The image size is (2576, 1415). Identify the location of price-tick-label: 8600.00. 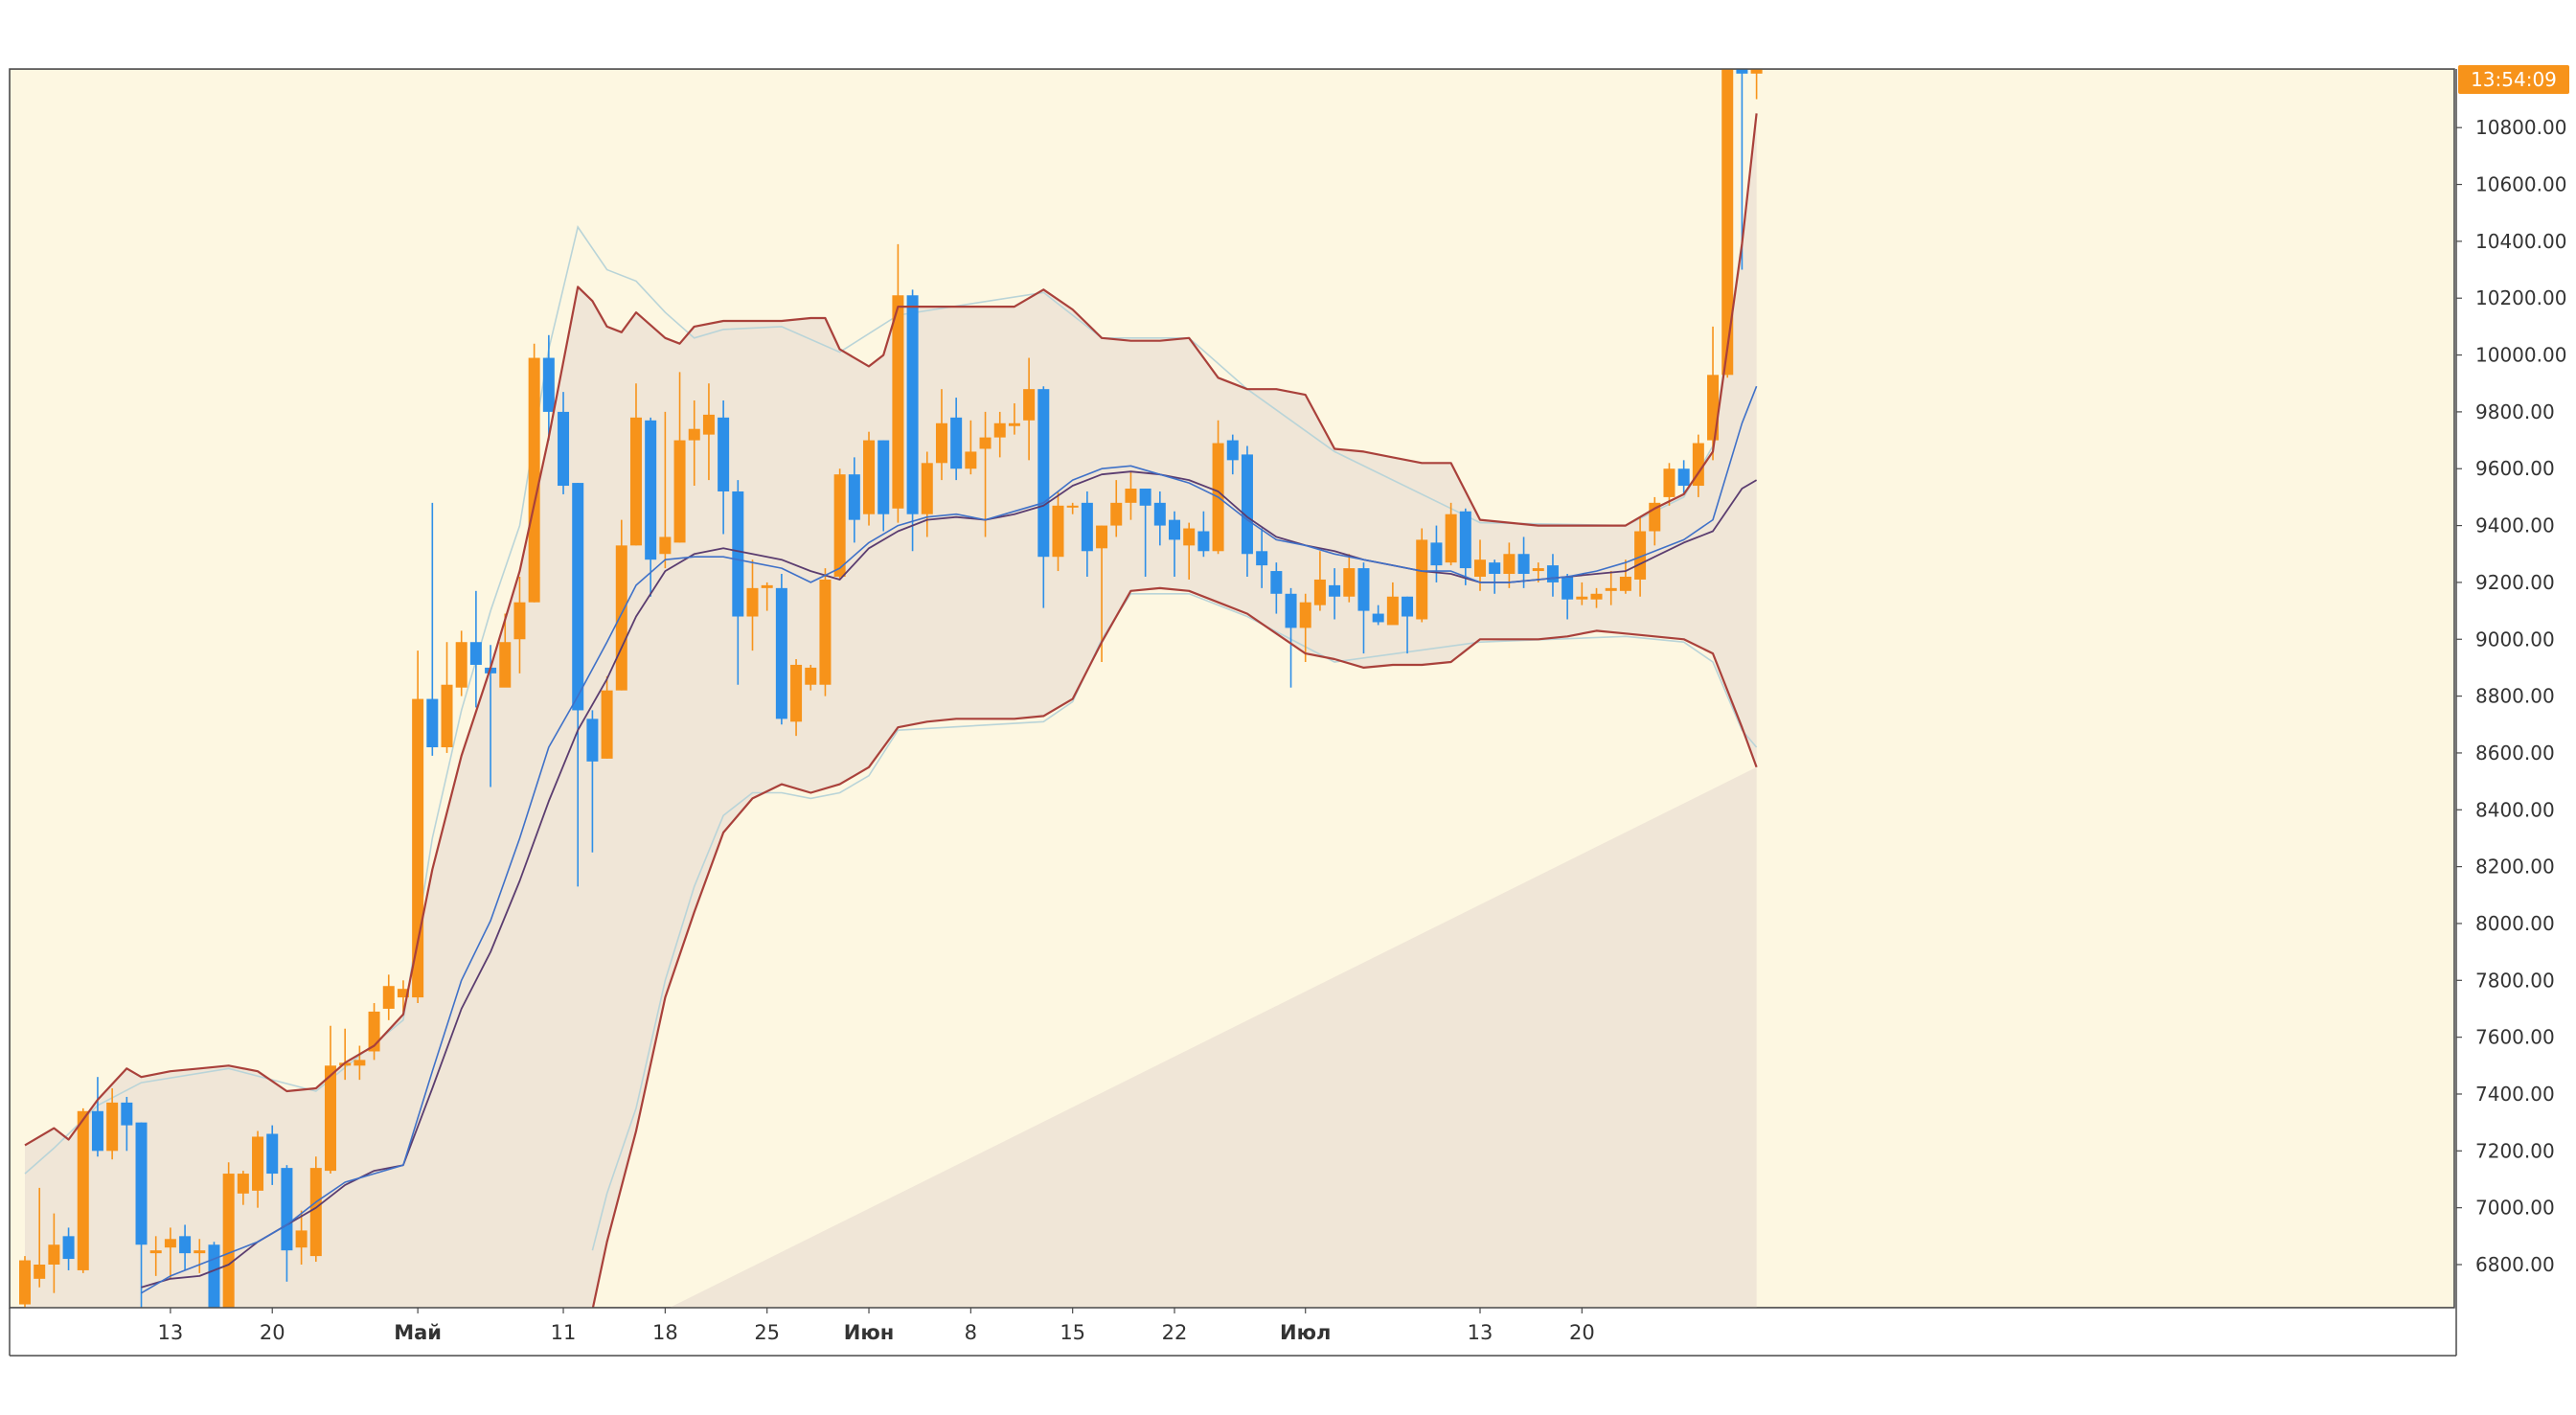
(2515, 753).